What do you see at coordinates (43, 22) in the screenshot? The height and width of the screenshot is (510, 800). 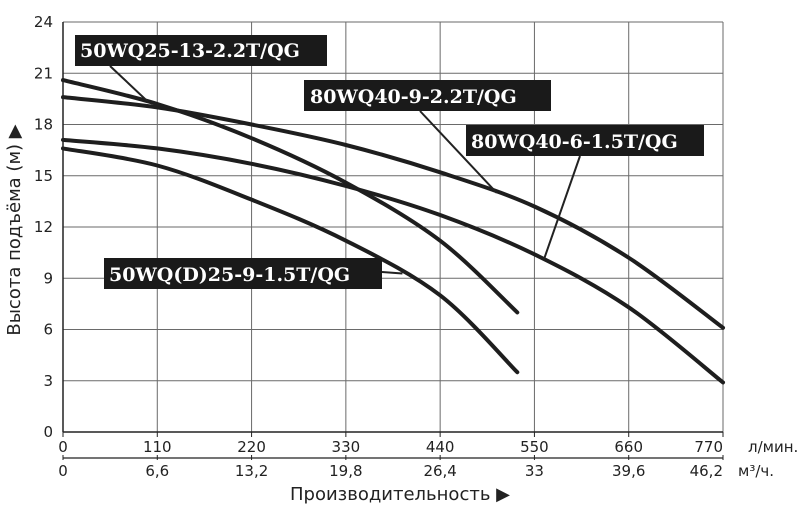 I see `y-tick-label: 24` at bounding box center [43, 22].